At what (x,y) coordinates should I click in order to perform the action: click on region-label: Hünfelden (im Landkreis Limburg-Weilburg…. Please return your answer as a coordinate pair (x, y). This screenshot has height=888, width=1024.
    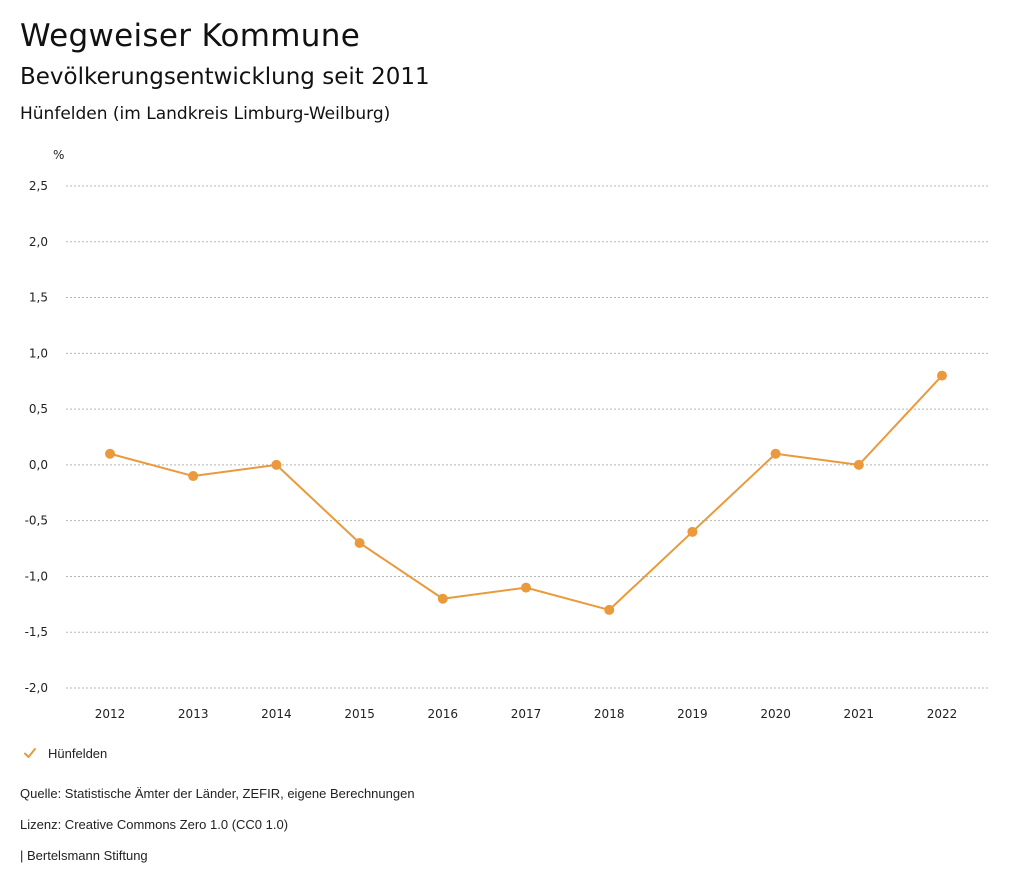
    Looking at the image, I should click on (205, 114).